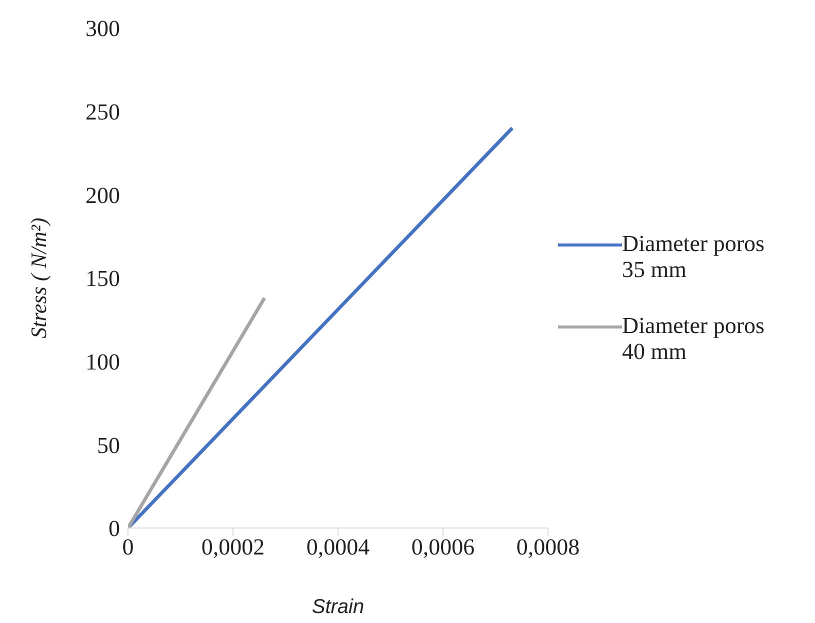  I want to click on y-tick-label: 0, so click(114, 529).